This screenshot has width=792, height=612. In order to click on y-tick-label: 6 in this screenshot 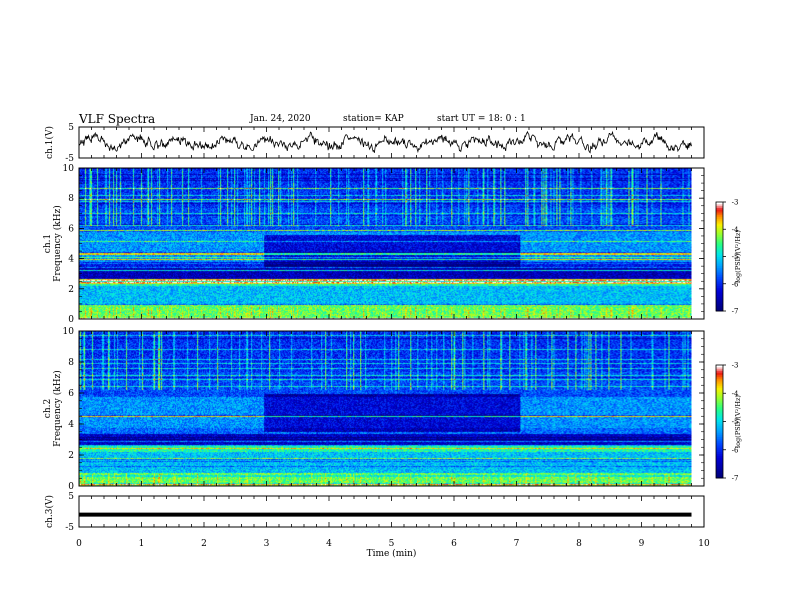, I will do `click(71, 229)`.